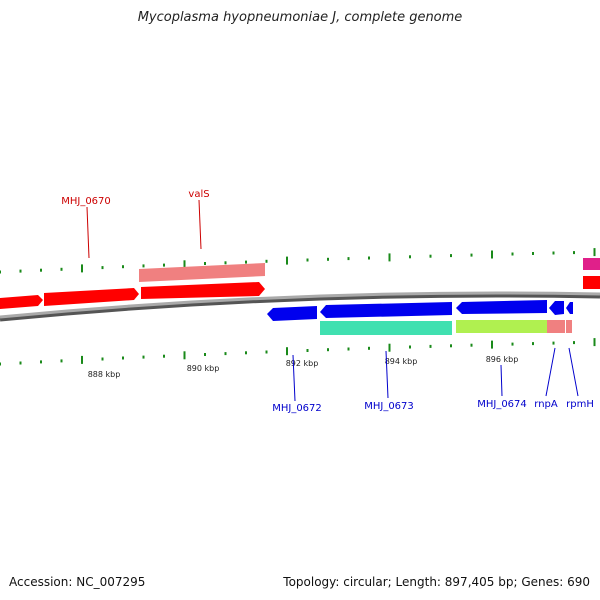 The image size is (600, 600). Describe the element at coordinates (297, 408) in the screenshot. I see `gene-label-MHJ_0672: MHJ_0672` at that location.